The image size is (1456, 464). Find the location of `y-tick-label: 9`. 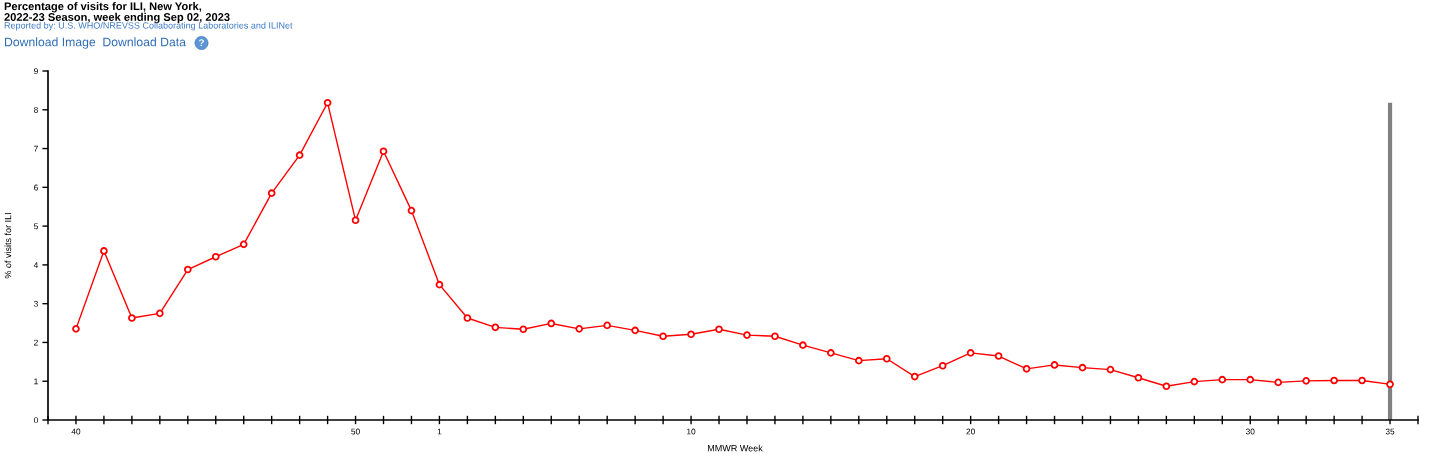

y-tick-label: 9 is located at coordinates (36, 71).